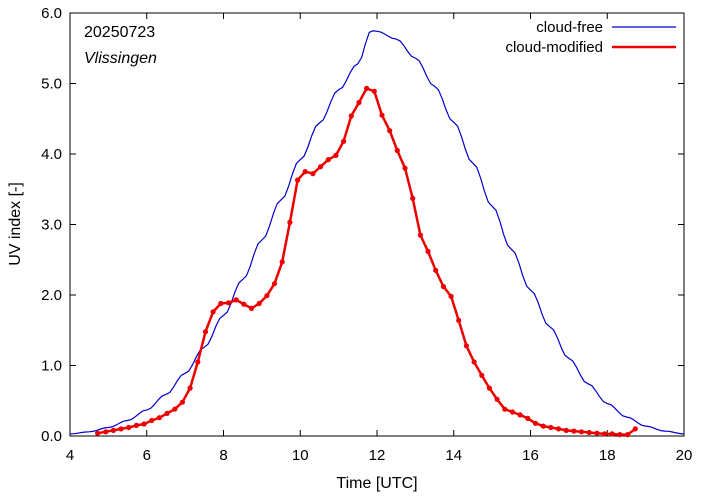 The height and width of the screenshot is (497, 702). What do you see at coordinates (51, 295) in the screenshot?
I see `y-tick-label: 2.0` at bounding box center [51, 295].